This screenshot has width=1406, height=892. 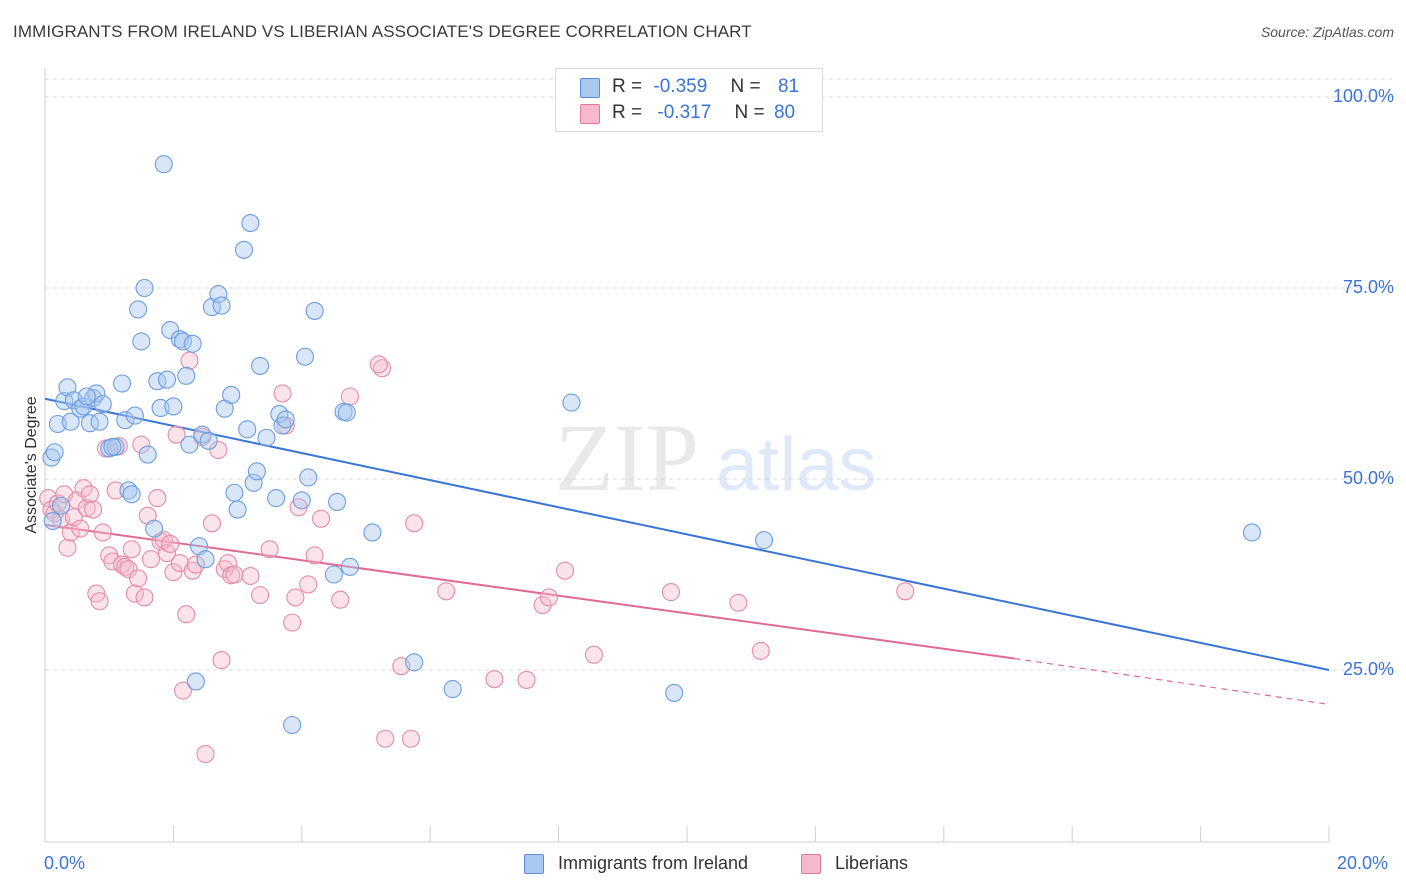 I want to click on legend-label-liberians: Liberians, so click(x=872, y=863).